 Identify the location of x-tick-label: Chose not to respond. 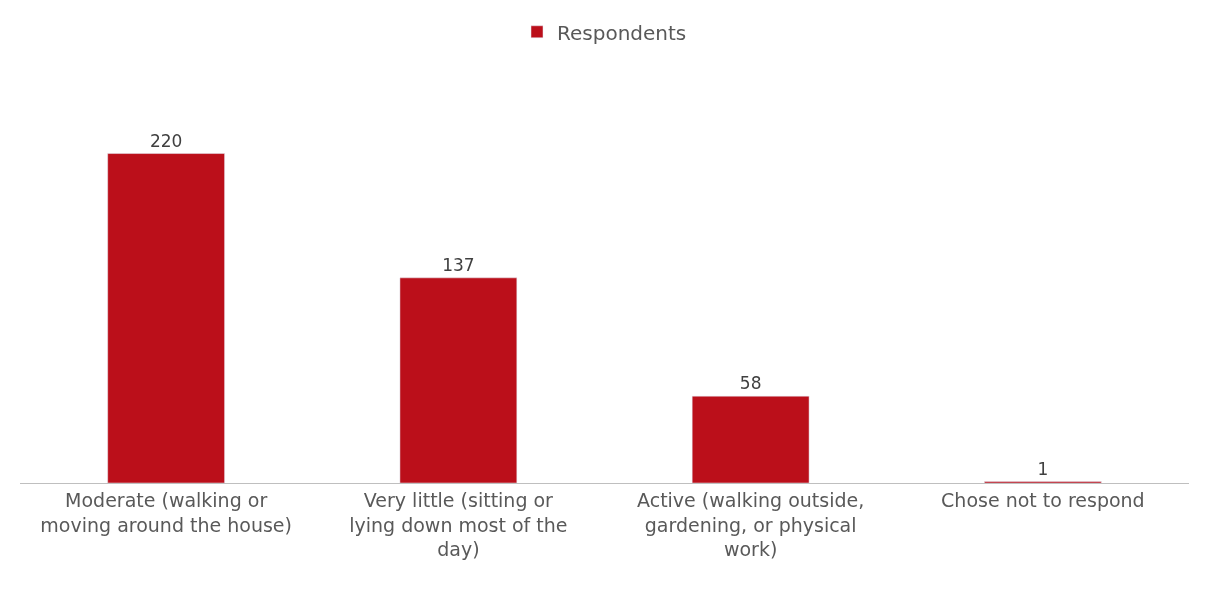
(1043, 499).